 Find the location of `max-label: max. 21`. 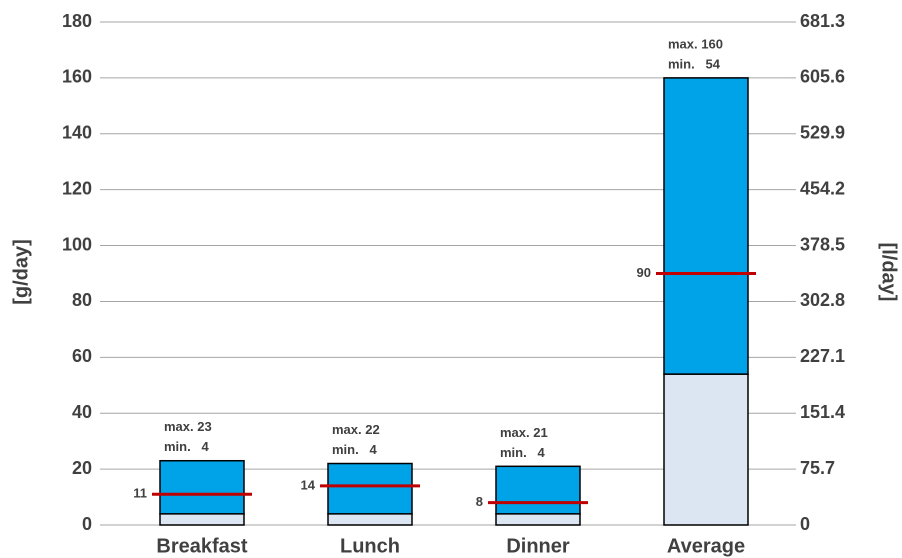

max-label: max. 21 is located at coordinates (524, 432).